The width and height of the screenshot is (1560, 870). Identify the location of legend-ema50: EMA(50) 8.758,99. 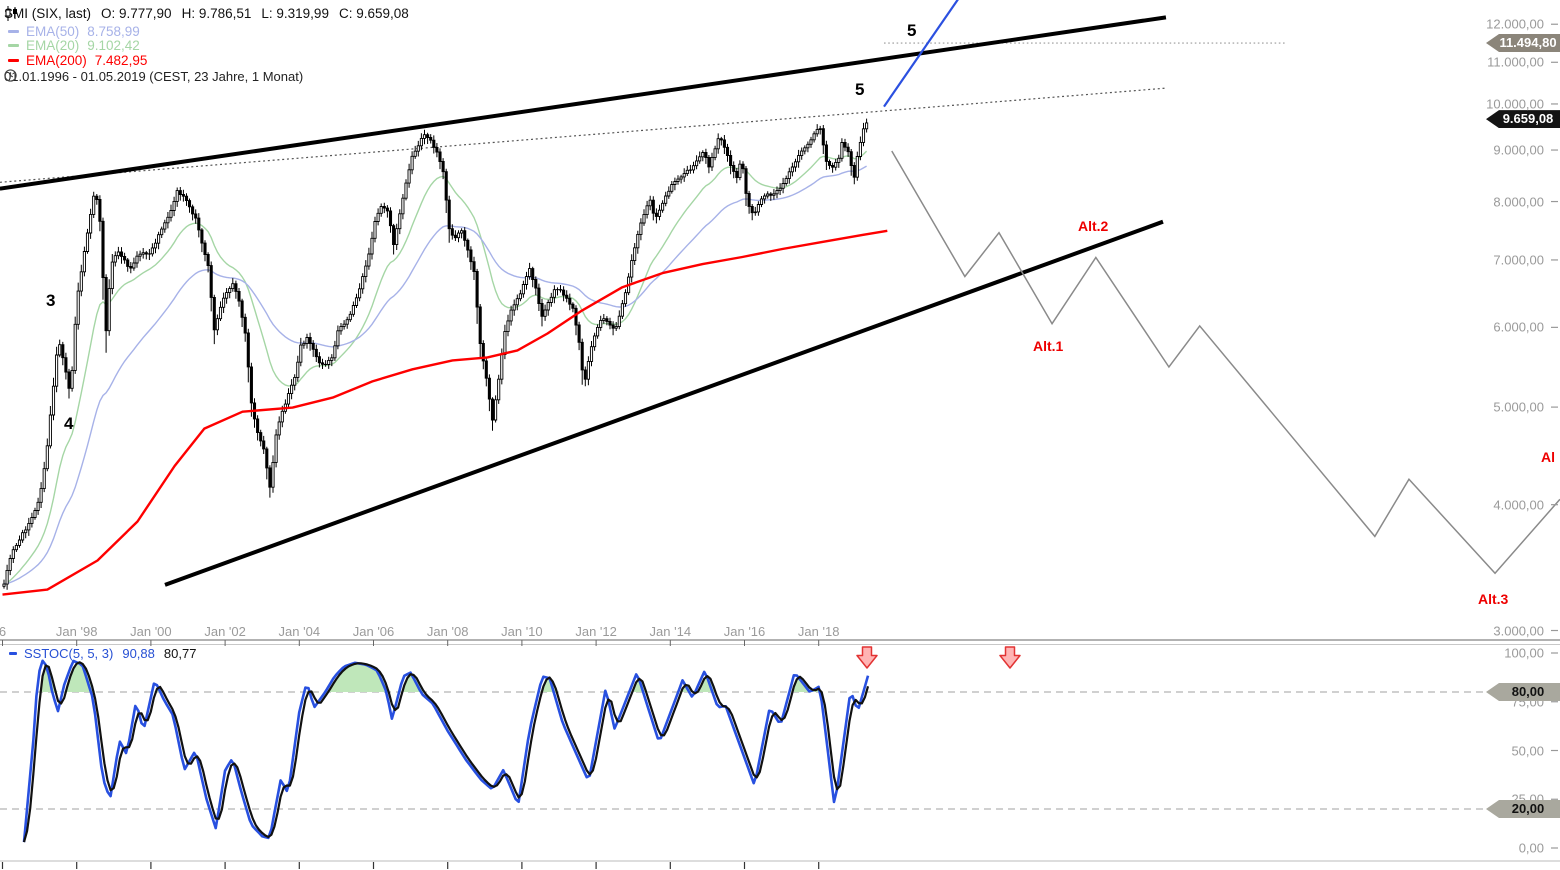
(74, 31).